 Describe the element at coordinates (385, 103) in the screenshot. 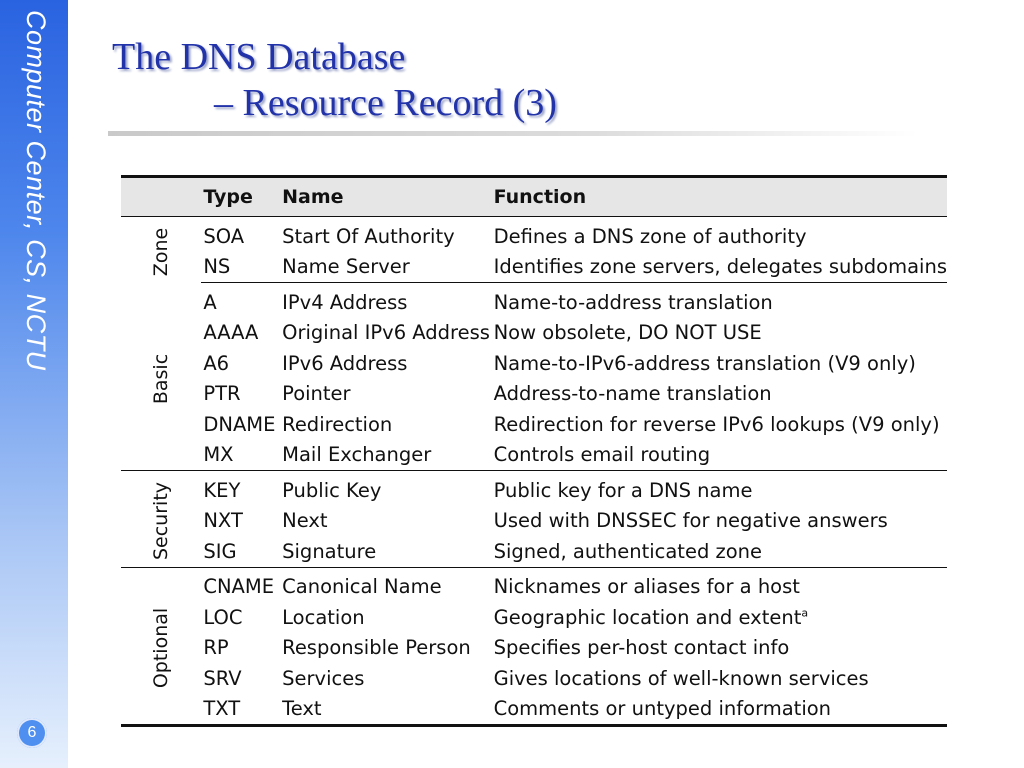

I see `title-line-2: – Resource Record (3)` at that location.